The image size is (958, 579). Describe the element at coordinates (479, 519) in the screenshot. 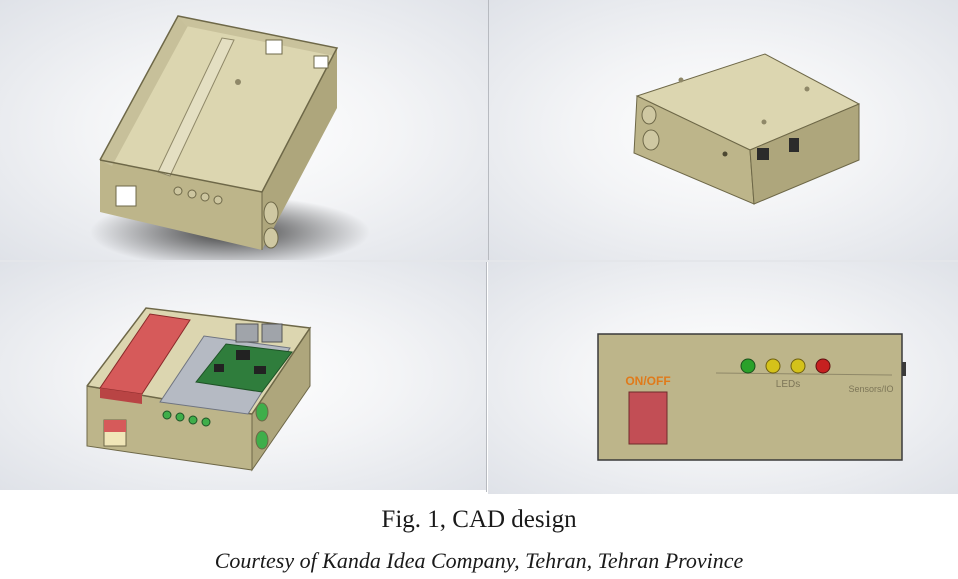

I see `figure-caption: Fig. 1, CAD design` at that location.